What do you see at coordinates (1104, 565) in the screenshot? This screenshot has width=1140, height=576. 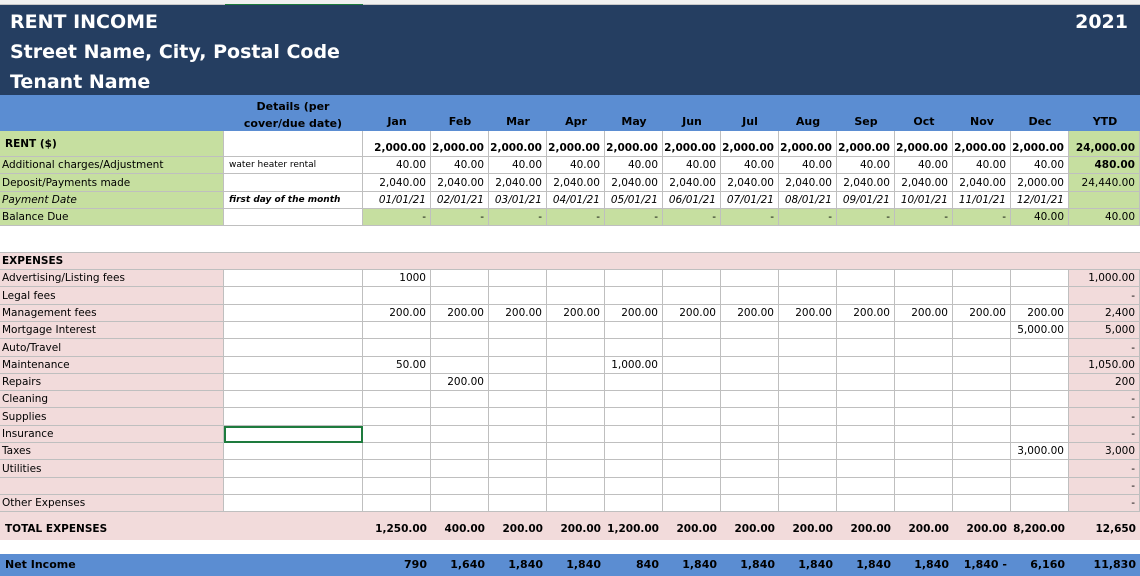 I see `net-income-ytd: 11,830` at bounding box center [1104, 565].